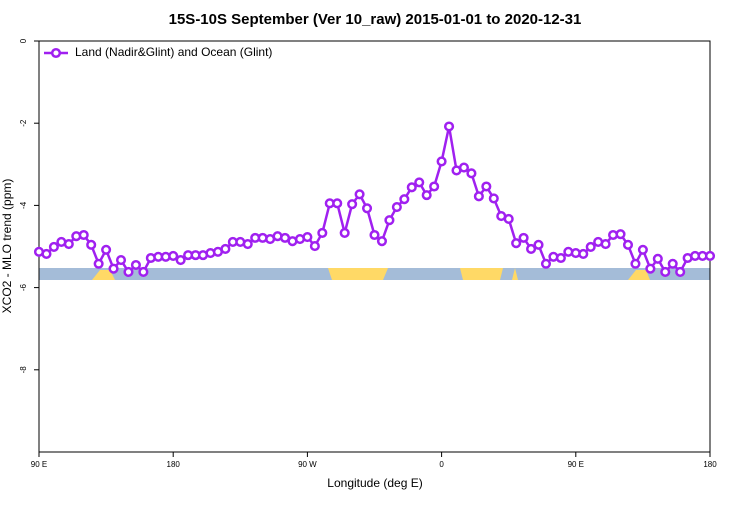 Image resolution: width=750 pixels, height=505 pixels. Describe the element at coordinates (441, 464) in the screenshot. I see `x-tick-label: 0` at that location.